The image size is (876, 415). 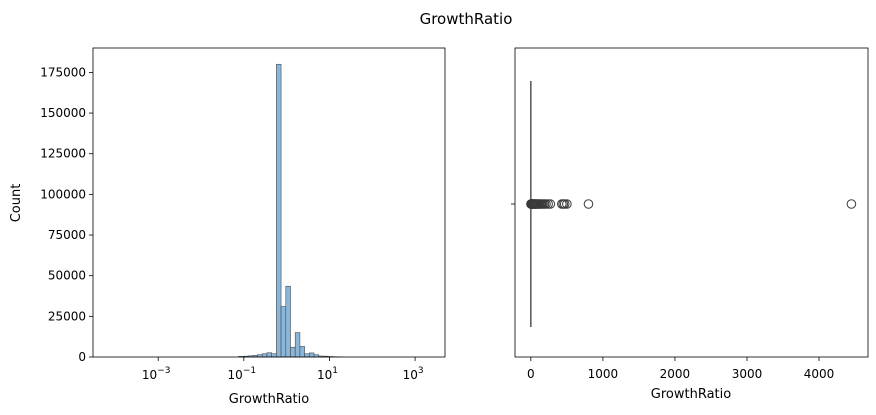 What do you see at coordinates (819, 374) in the screenshot?
I see `boxplot-x-tick-label: 4000` at bounding box center [819, 374].